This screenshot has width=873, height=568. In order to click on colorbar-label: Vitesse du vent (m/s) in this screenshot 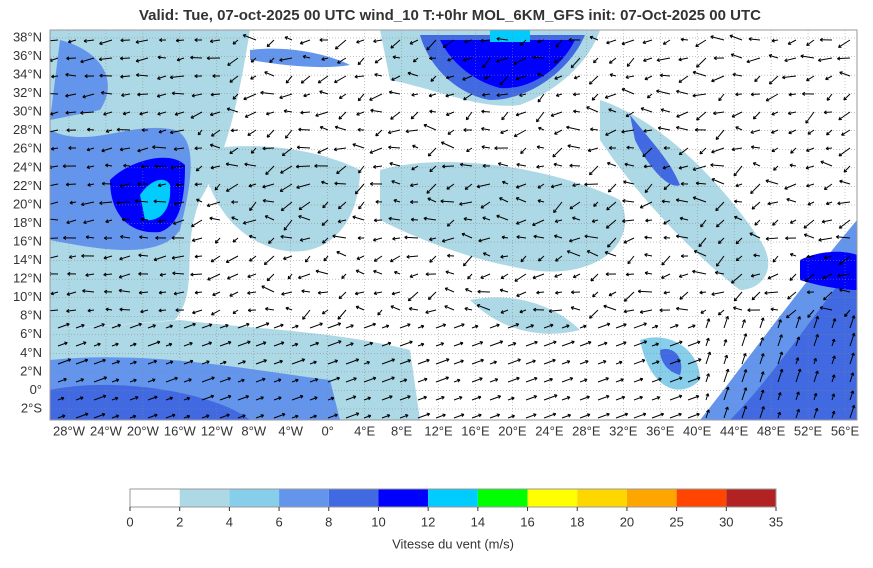, I will do `click(453, 543)`.